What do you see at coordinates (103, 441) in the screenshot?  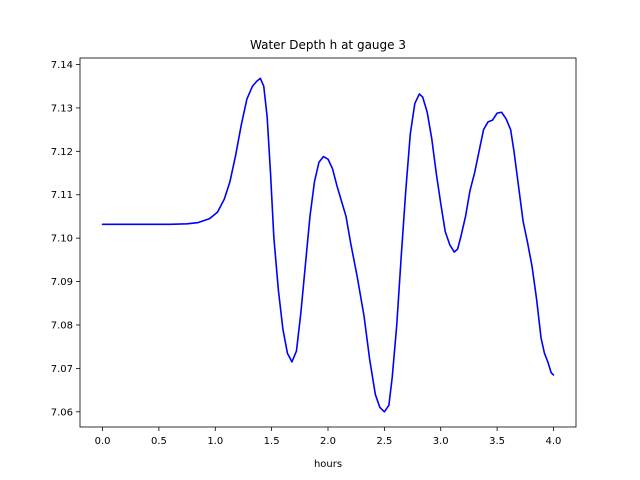 I see `x-tick-label: 0.0` at bounding box center [103, 441].